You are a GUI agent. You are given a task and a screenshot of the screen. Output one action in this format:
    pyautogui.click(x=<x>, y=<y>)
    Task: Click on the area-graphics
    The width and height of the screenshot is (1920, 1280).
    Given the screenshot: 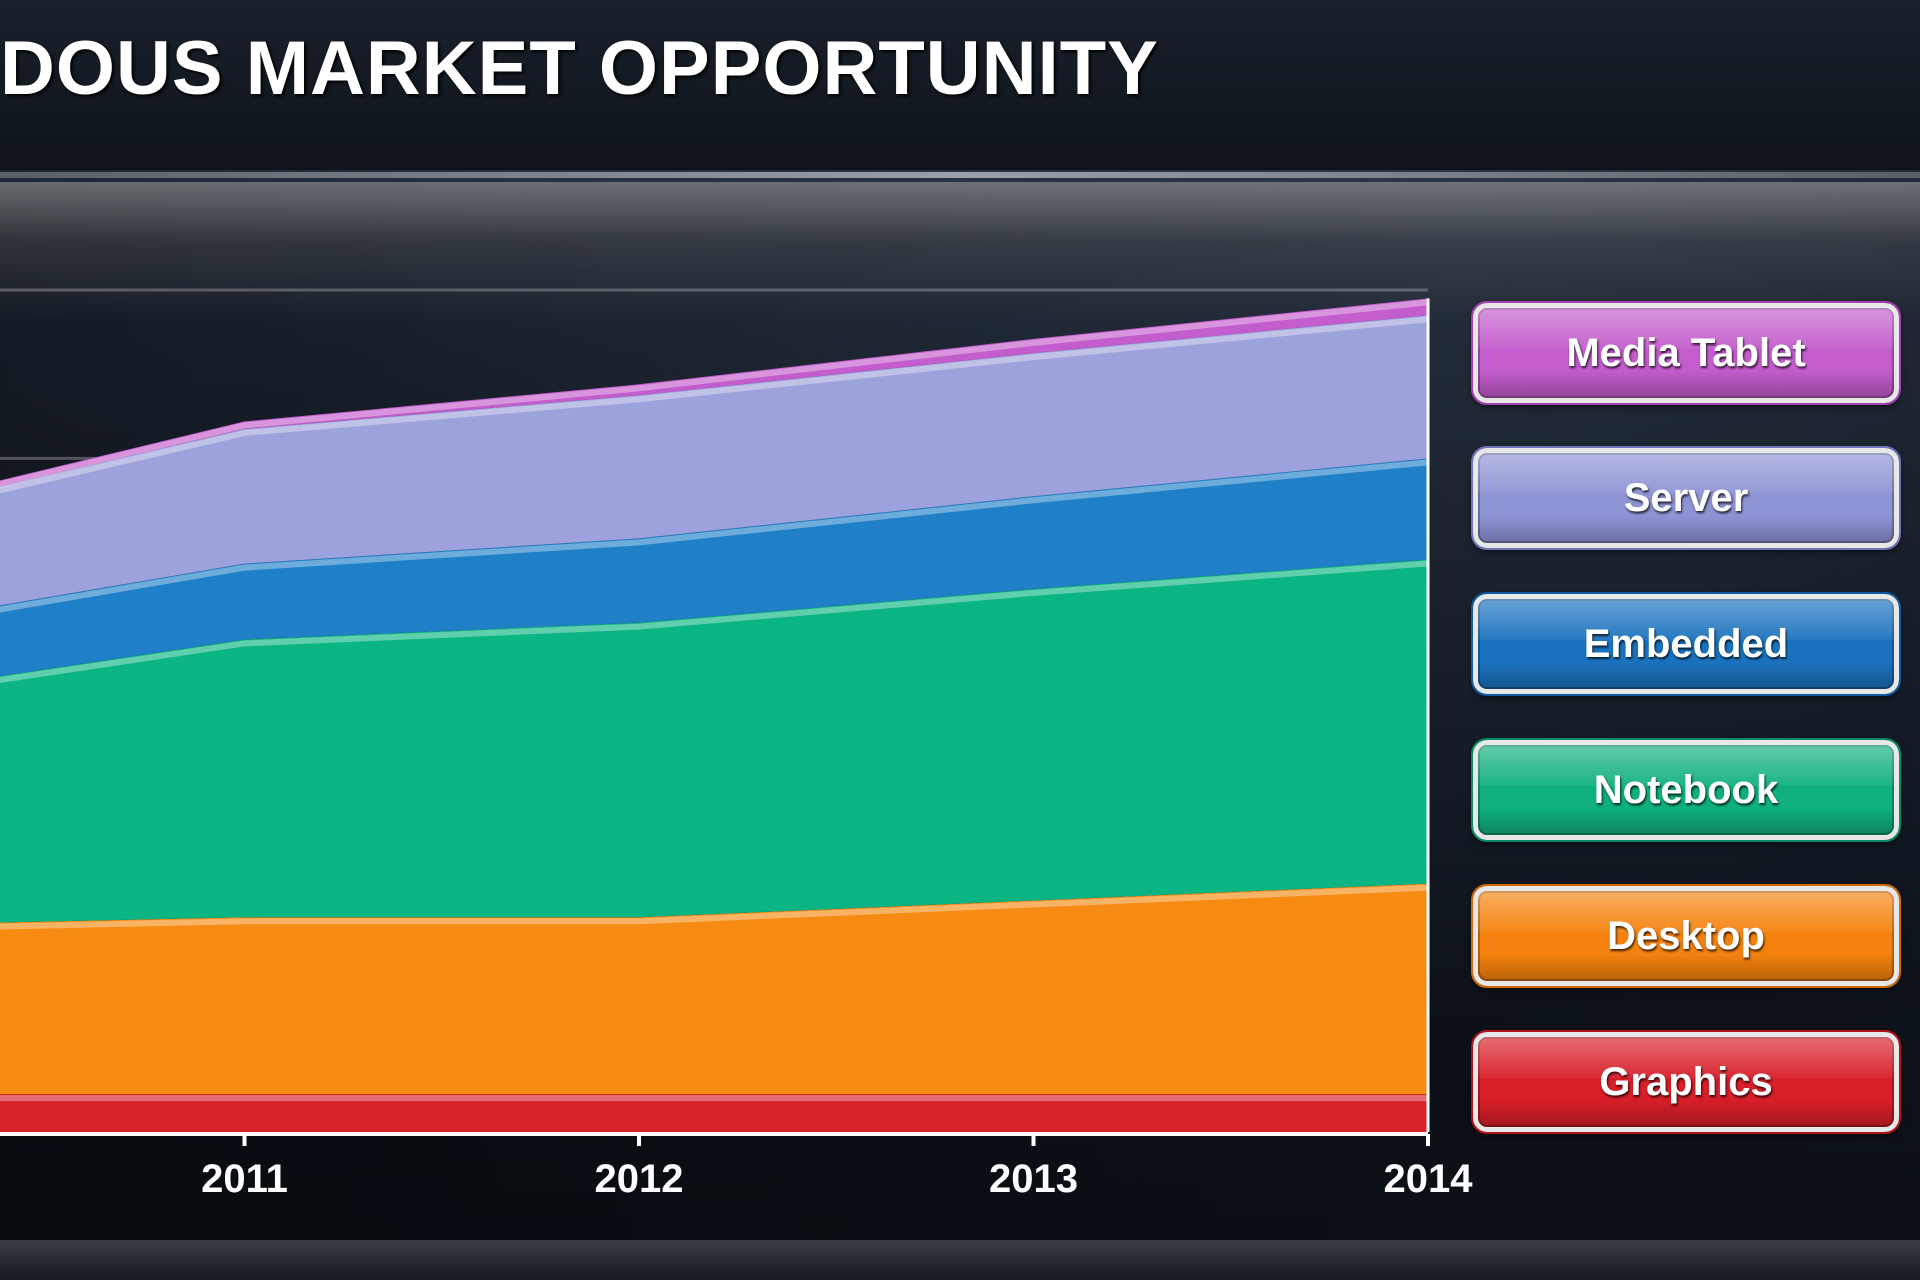 What is the action you would take?
    pyautogui.click(x=714, y=1113)
    